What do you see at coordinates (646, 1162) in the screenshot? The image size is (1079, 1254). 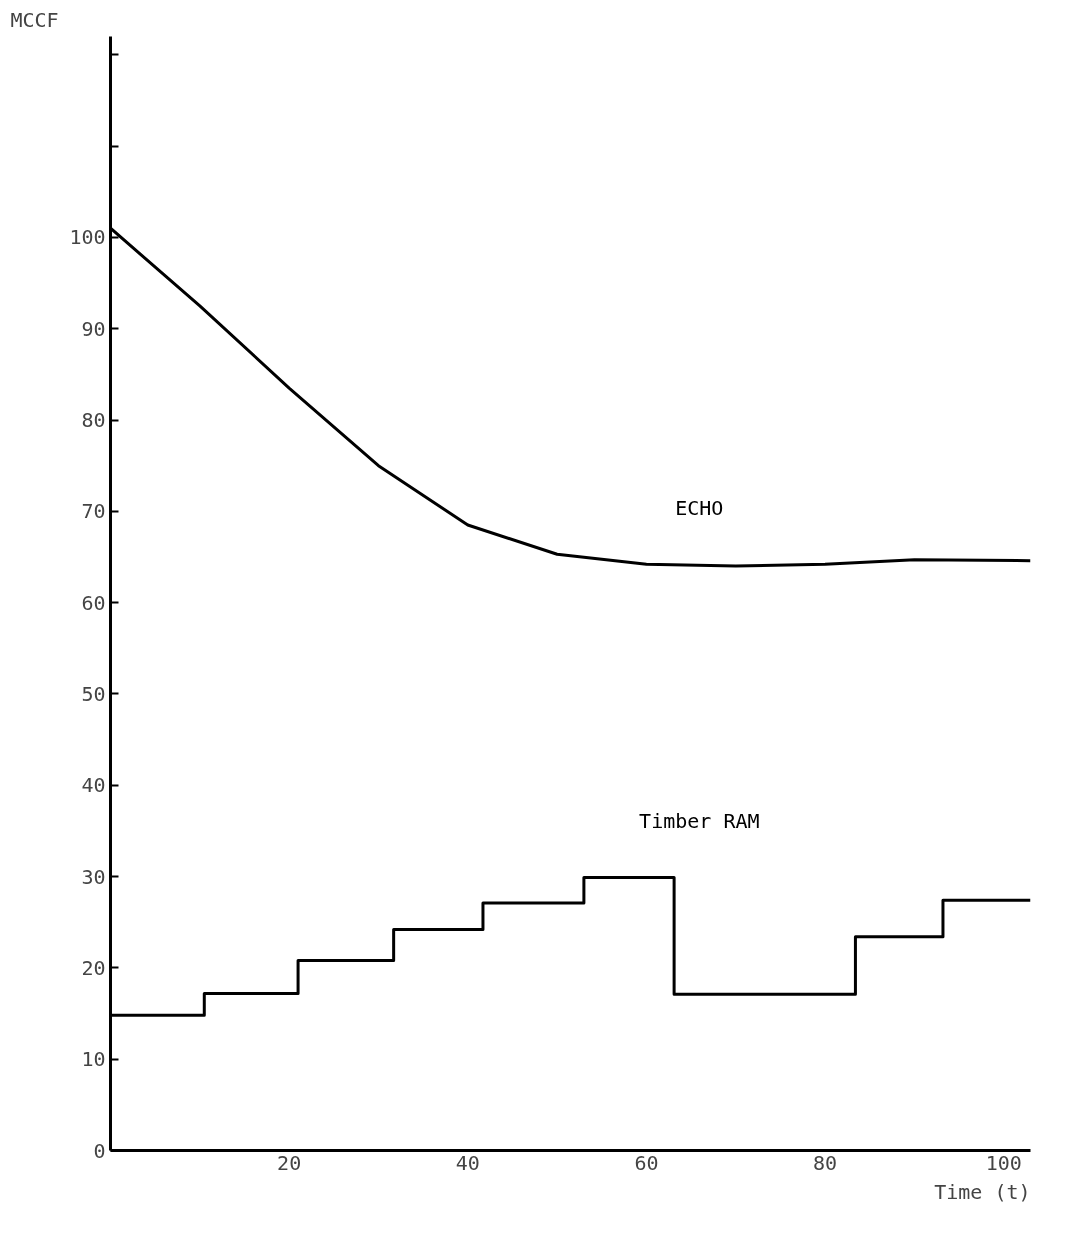 I see `x-tick-label: 60` at bounding box center [646, 1162].